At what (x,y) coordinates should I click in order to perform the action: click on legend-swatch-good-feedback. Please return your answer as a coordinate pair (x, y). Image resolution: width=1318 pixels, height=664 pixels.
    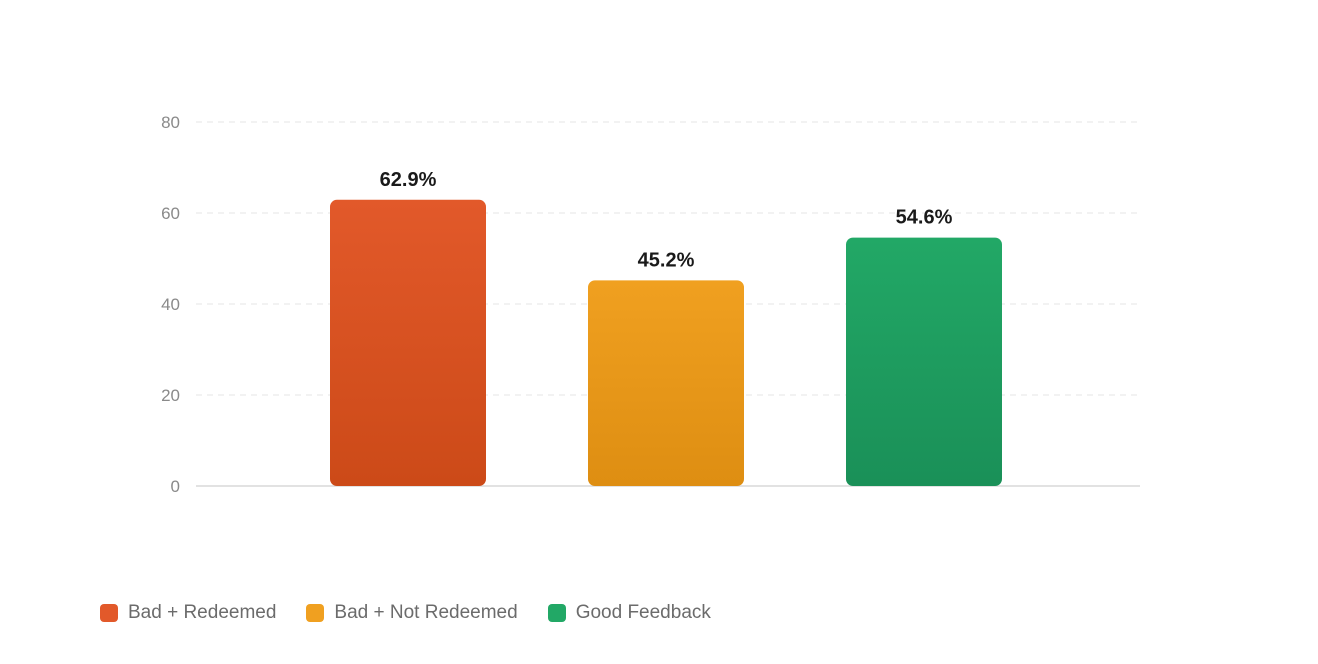
    Looking at the image, I should click on (556, 613).